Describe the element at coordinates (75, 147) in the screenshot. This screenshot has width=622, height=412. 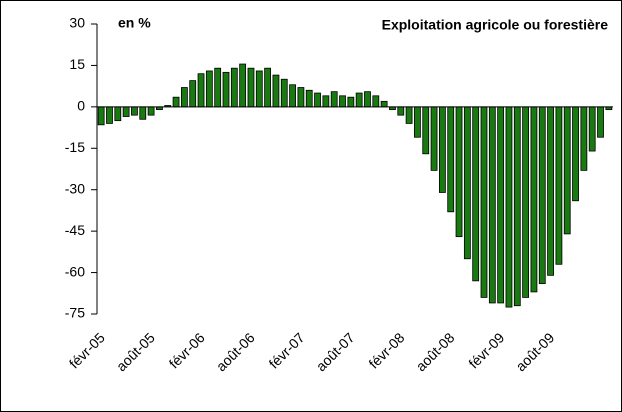
I see `y-tick-label: -15` at that location.